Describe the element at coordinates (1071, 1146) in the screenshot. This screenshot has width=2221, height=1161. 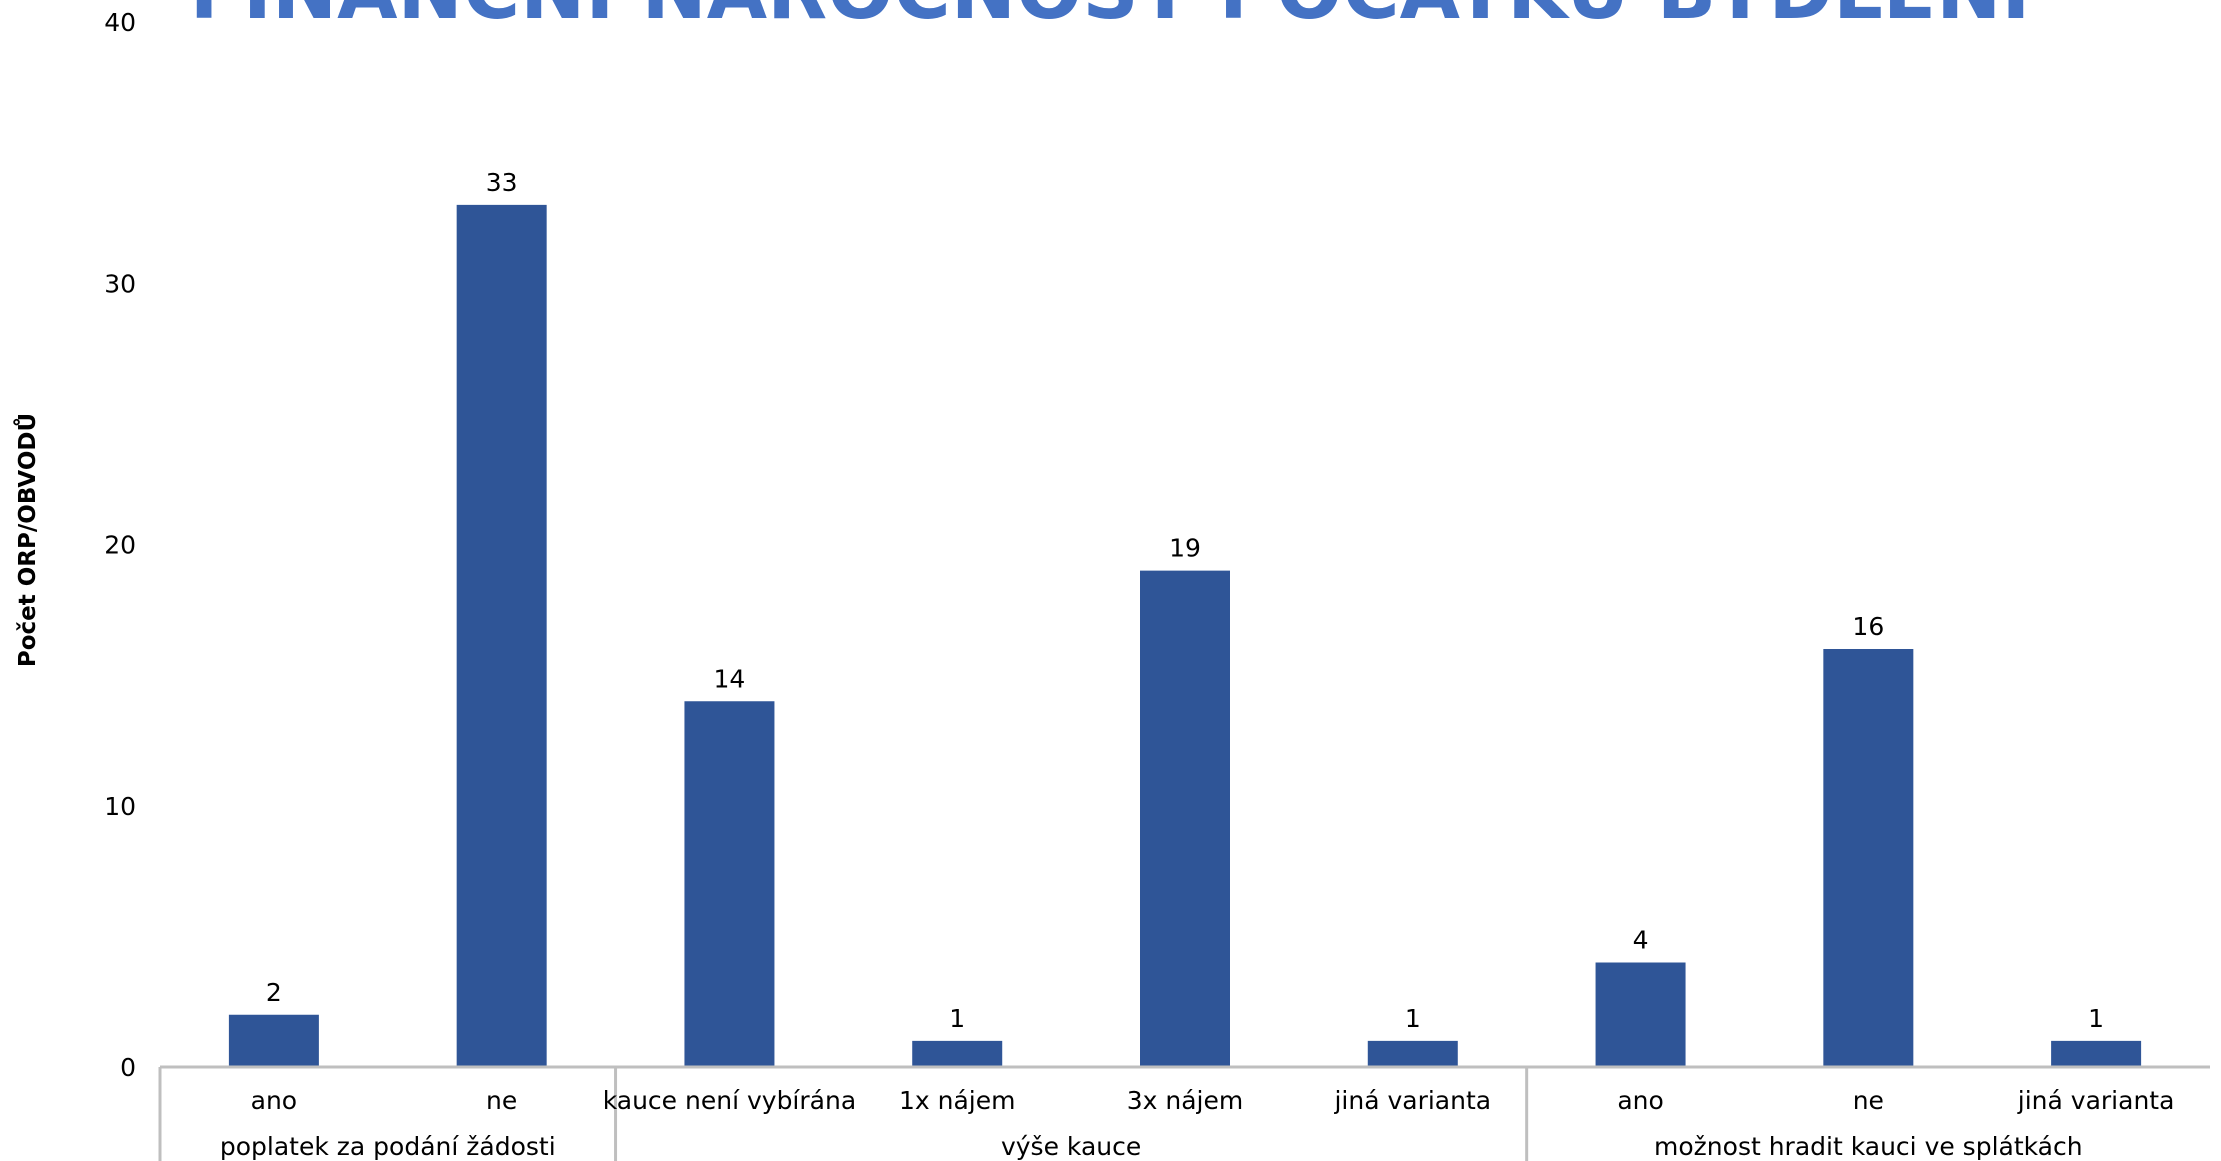
I see `group-label: výše kauce` at that location.